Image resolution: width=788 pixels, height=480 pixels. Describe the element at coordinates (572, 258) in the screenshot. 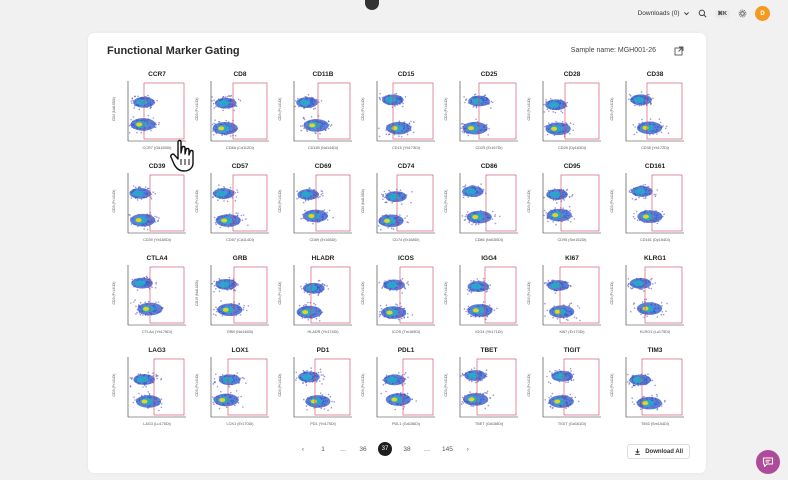

I see `plot-title: KI67` at that location.